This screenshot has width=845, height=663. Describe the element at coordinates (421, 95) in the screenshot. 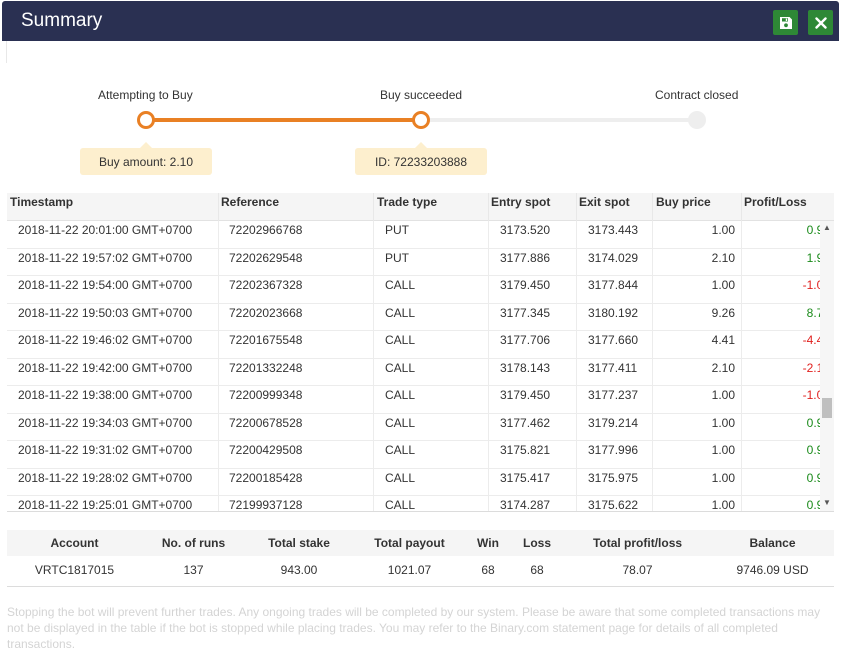

I see `step-label-succeeded: Buy succeeded` at that location.